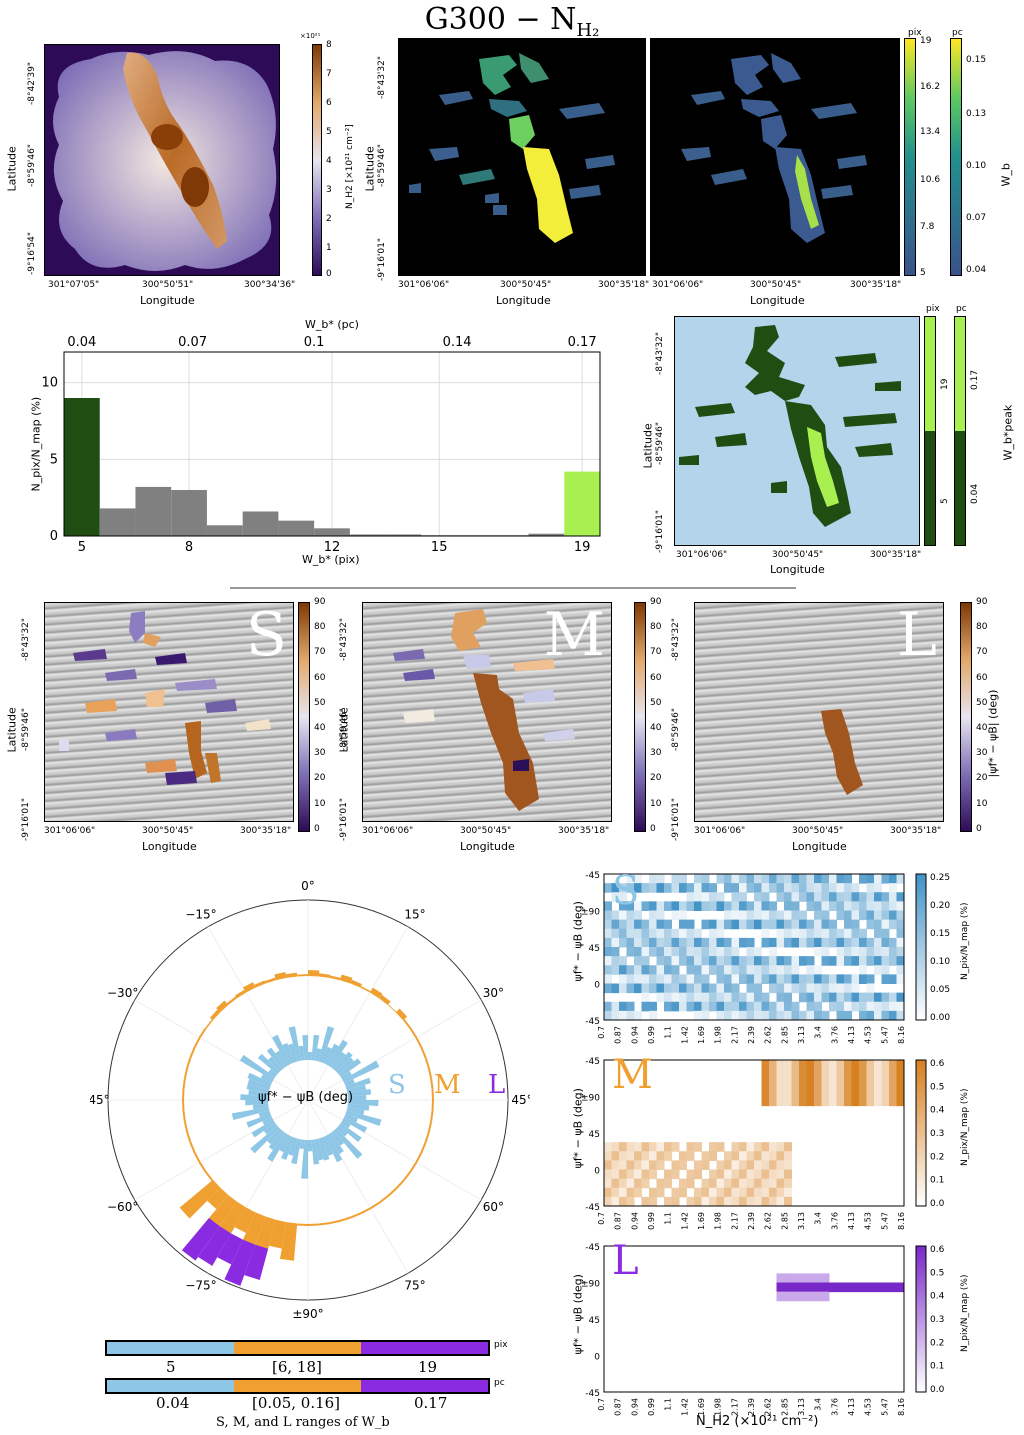 The width and height of the screenshot is (1024, 1435). Describe the element at coordinates (457, 342) in the screenshot. I see `hist-top-tick-label: 0.14` at that location.